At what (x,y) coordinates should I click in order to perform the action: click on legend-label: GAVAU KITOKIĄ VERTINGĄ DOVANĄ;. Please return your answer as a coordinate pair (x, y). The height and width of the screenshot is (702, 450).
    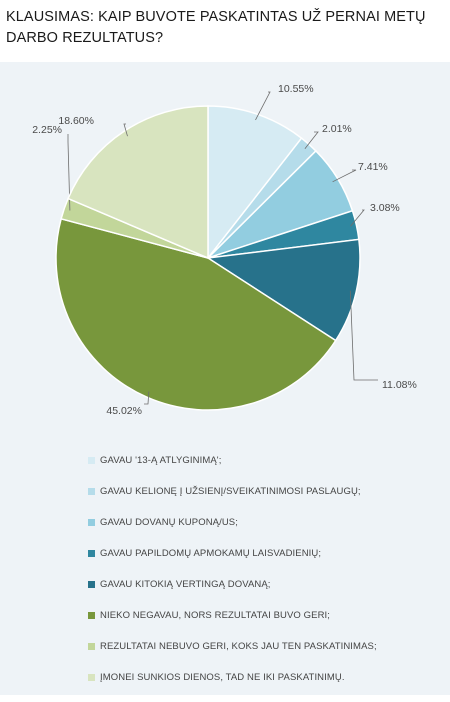
    Looking at the image, I should click on (185, 584).